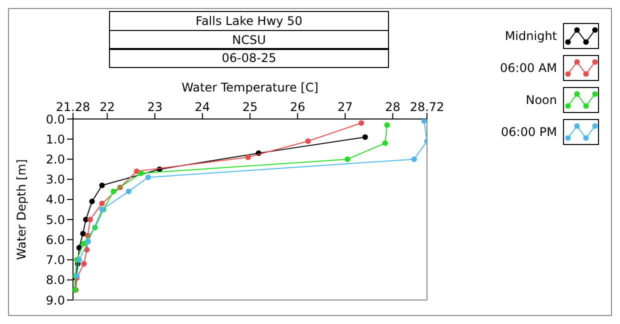 This screenshot has width=620, height=324. What do you see at coordinates (298, 107) in the screenshot?
I see `x-tick-label: 26` at bounding box center [298, 107].